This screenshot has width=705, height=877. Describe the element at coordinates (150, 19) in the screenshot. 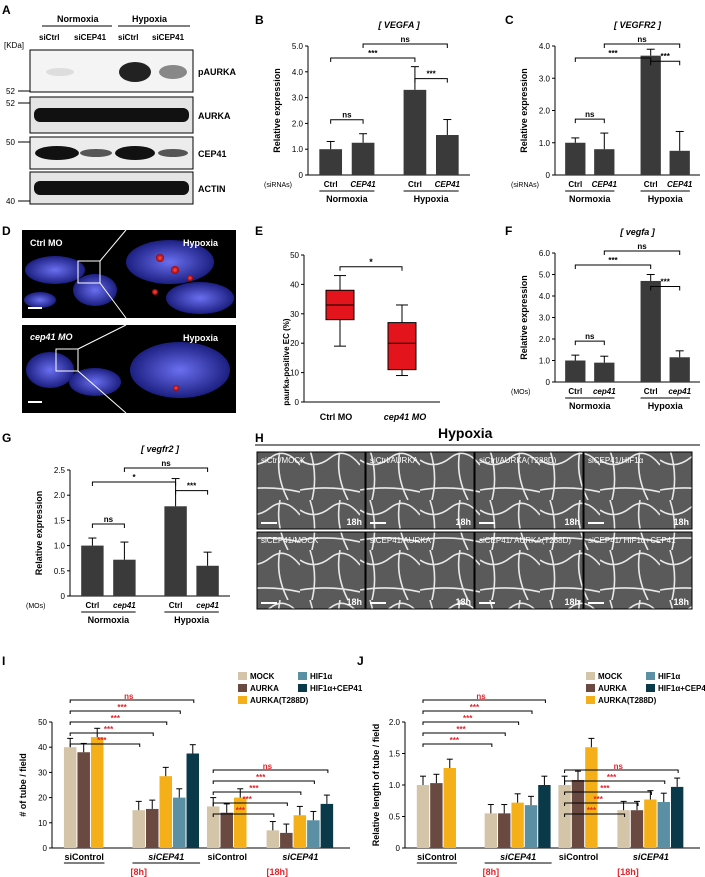

I see `group-label-hypoxia: Hypoxia` at that location.